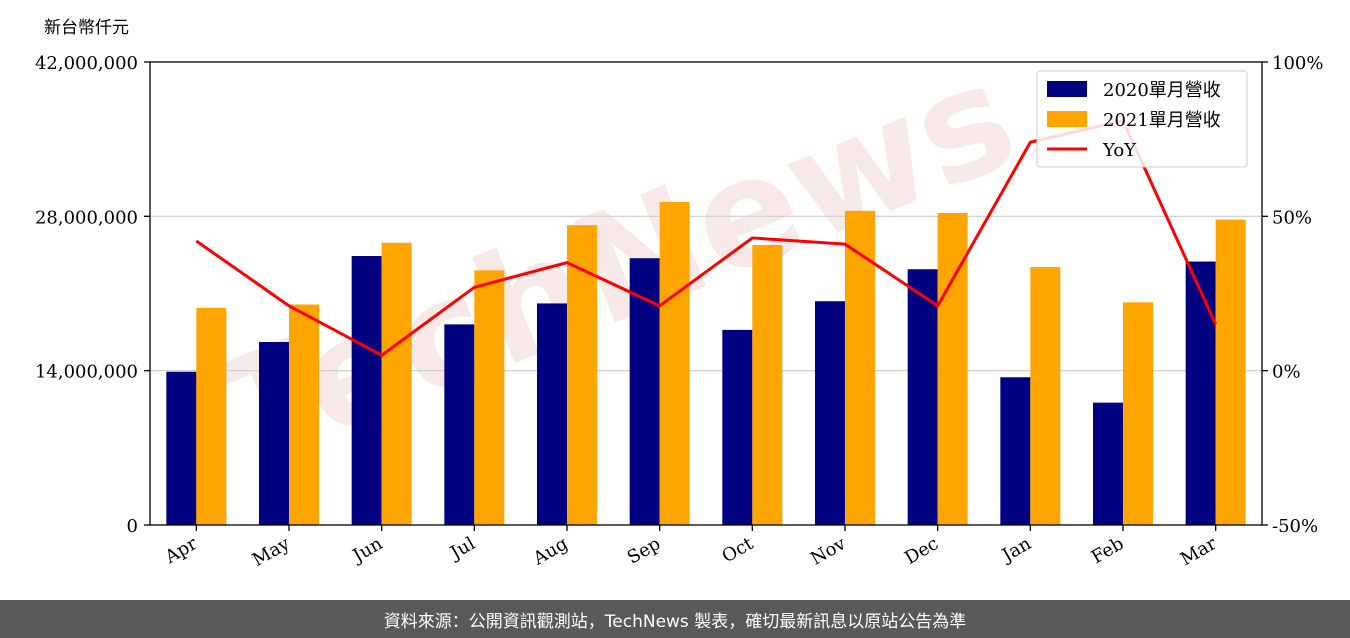 Image resolution: width=1350 pixels, height=638 pixels. What do you see at coordinates (675, 621) in the screenshot?
I see `source-text: 資料來源：公開資訊觀測站，TechNews 製表，確切最新訊息以原站公告為準` at bounding box center [675, 621].